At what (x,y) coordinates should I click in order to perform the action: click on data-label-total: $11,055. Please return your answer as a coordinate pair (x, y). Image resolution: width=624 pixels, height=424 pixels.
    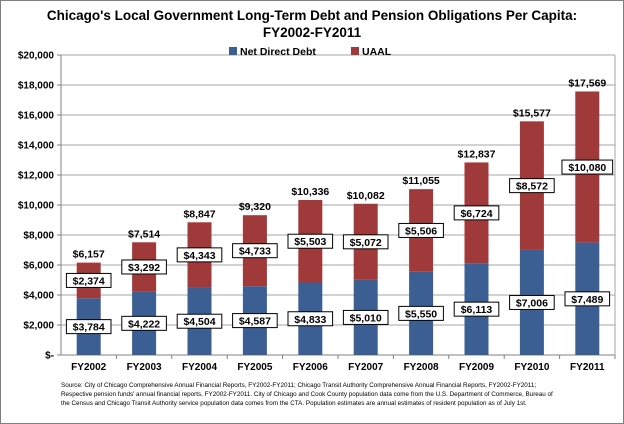
    Looking at the image, I should click on (421, 181).